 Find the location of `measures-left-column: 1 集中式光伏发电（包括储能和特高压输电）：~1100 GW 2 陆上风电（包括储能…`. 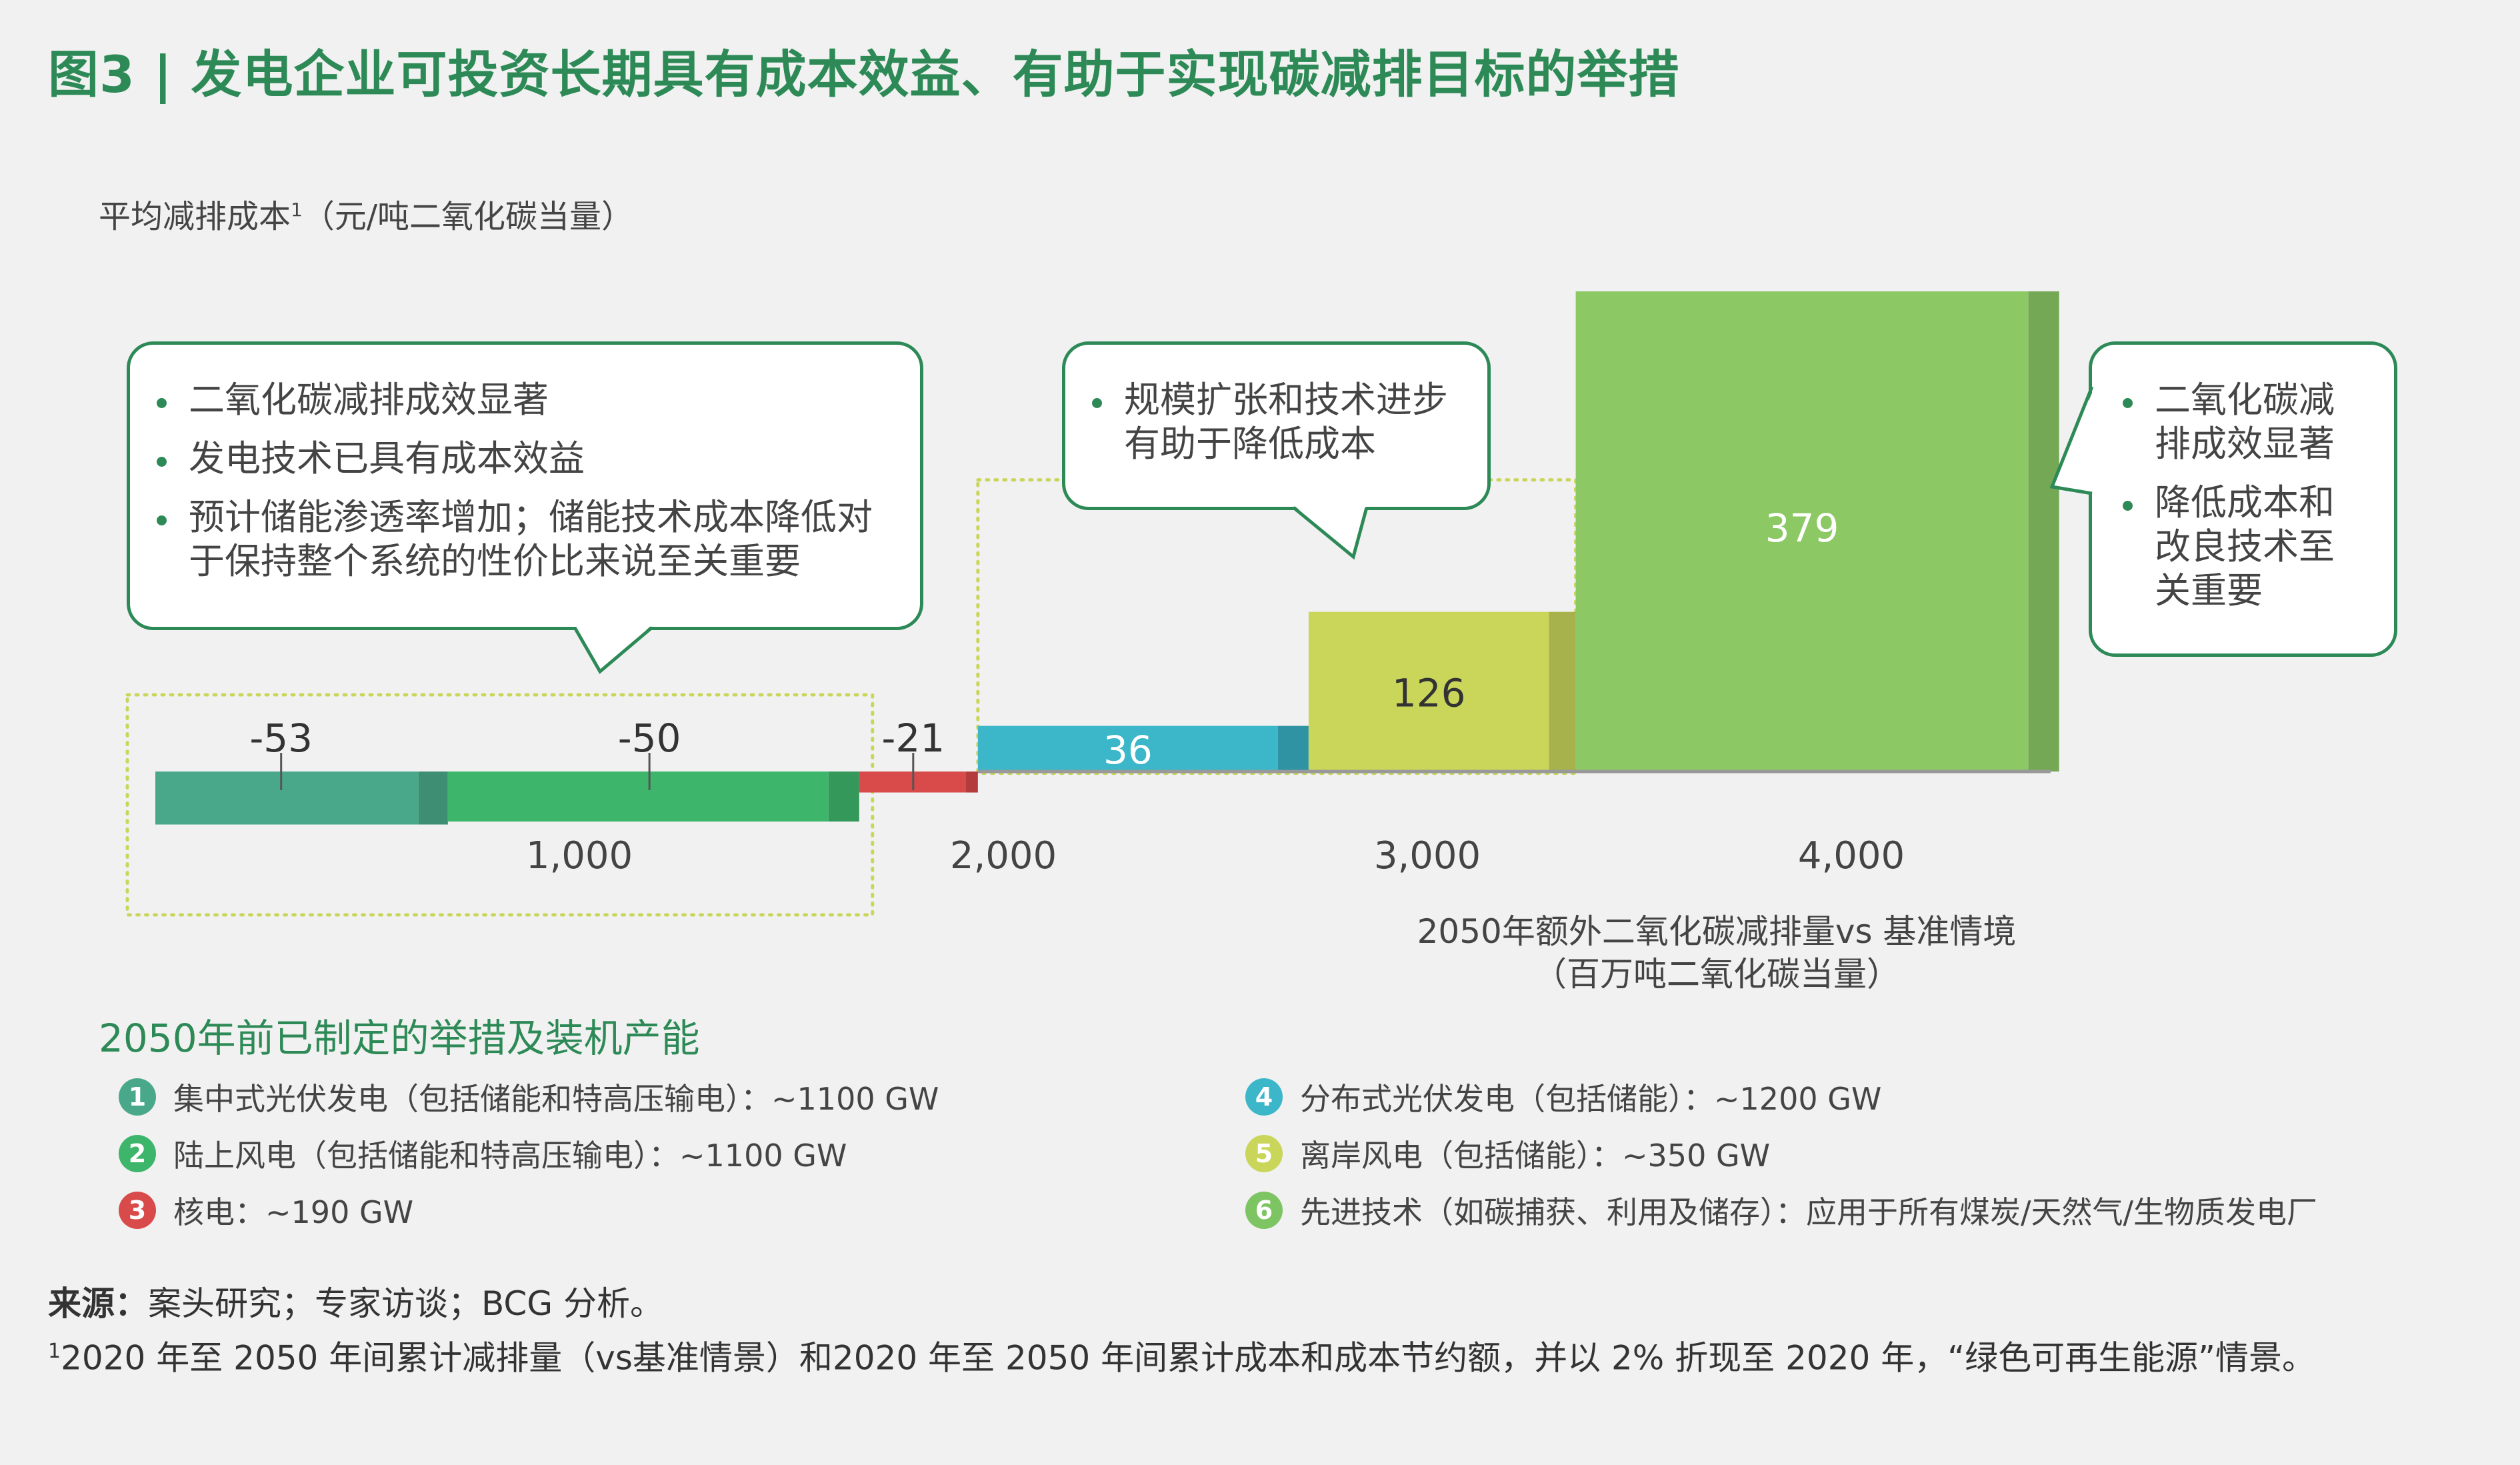

measures-left-column: 1 集中式光伏发电（包括储能和特高压输电）：~1100 GW 2 陆上风电（包括储能… is located at coordinates (529, 1162).